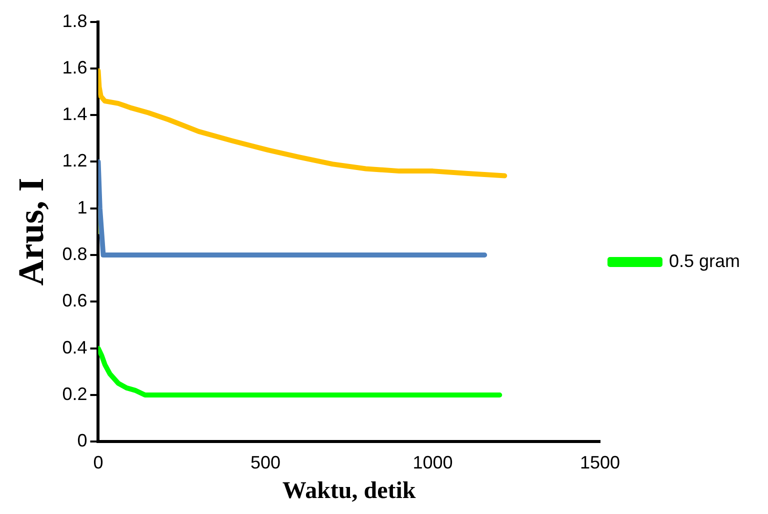 This screenshot has width=768, height=514. Describe the element at coordinates (75, 67) in the screenshot. I see `y-tick-label: 1.6` at that location.